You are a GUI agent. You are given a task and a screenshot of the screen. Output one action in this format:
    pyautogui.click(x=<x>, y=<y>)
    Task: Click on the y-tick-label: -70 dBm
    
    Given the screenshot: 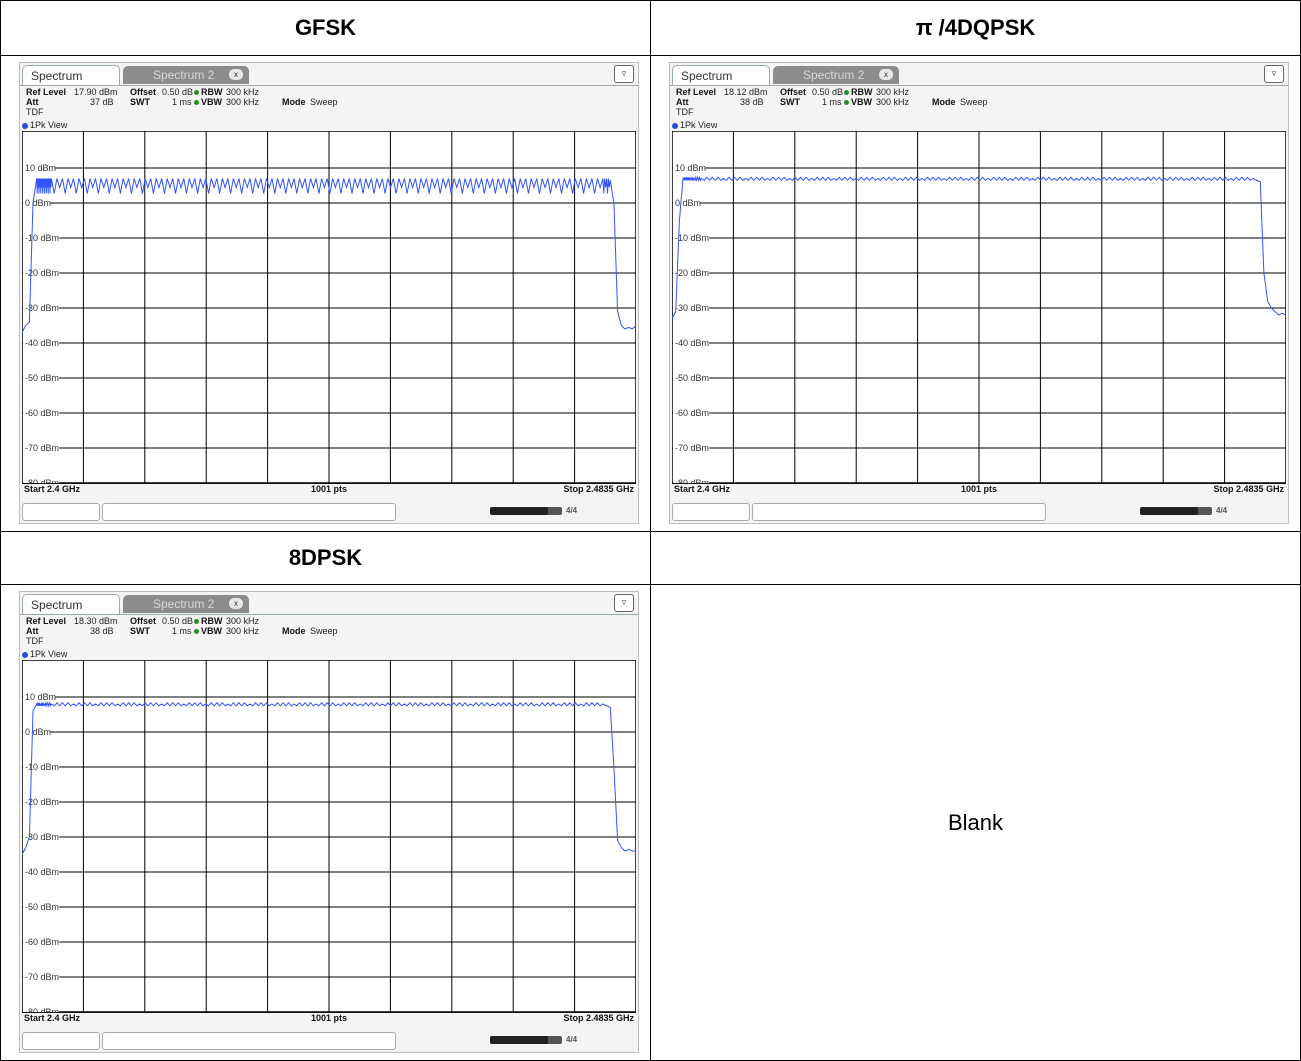 What is the action you would take?
    pyautogui.click(x=42, y=448)
    